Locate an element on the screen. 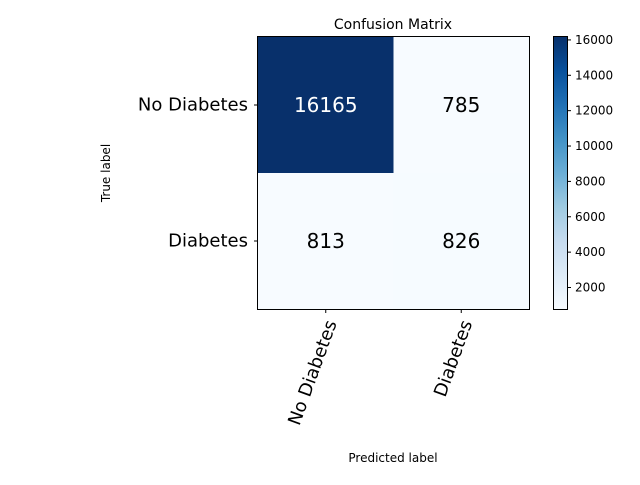 This screenshot has height=485, width=640. colorbar-tick-label: 4000 is located at coordinates (590, 252).